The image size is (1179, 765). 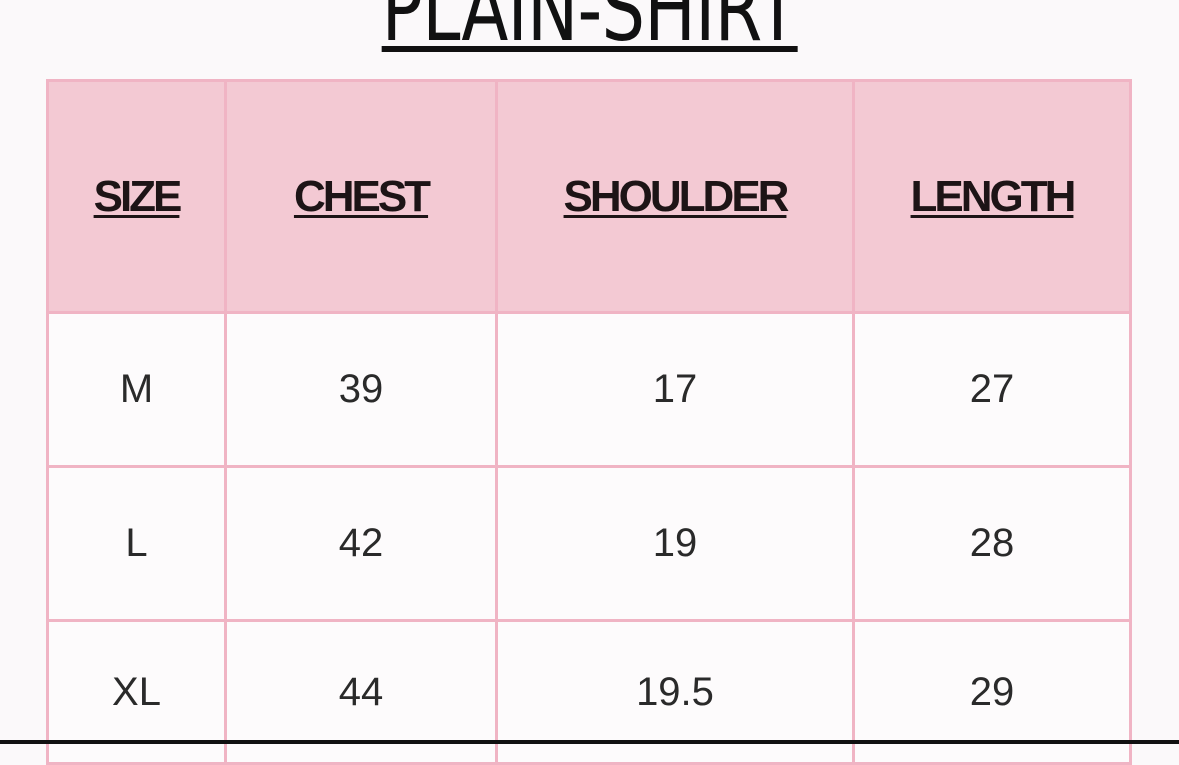 I want to click on page-title: PLAIN-SHIRT, so click(x=589, y=29).